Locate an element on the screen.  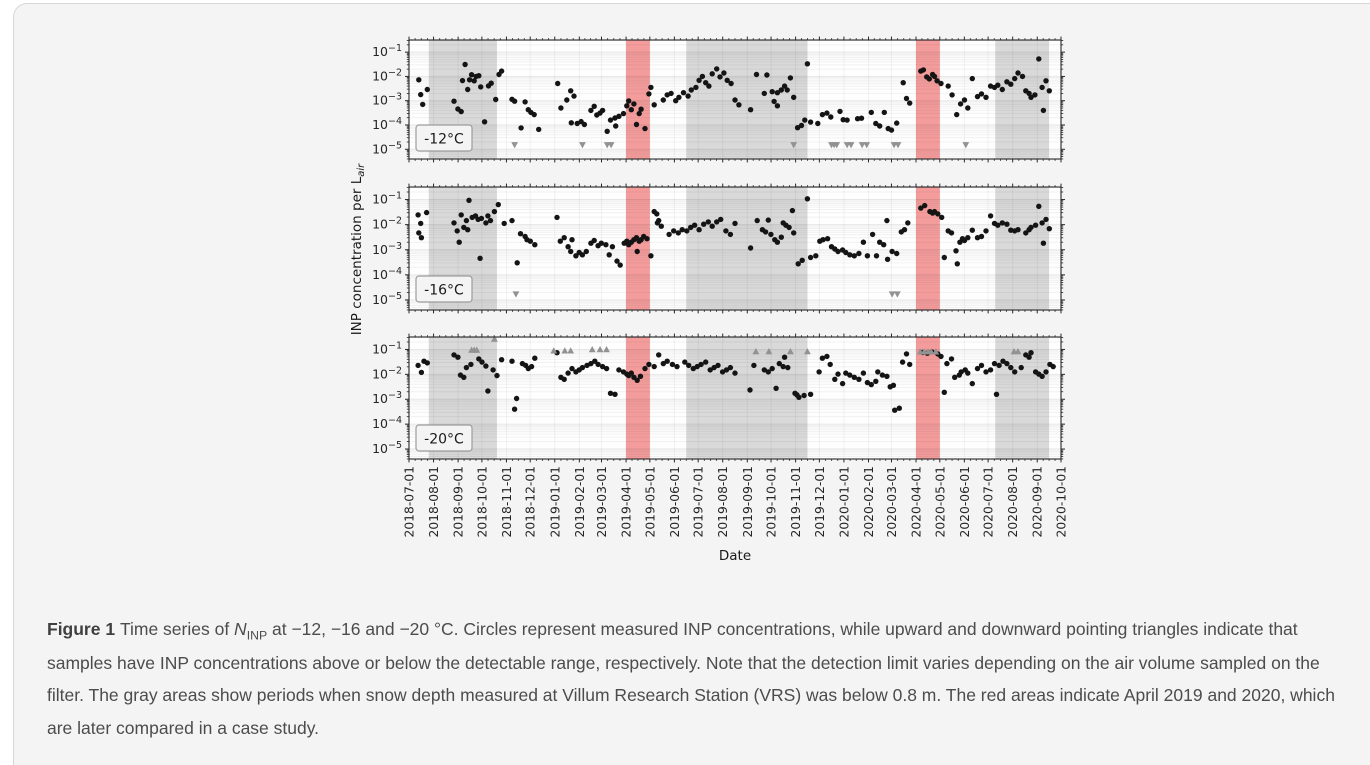
x-tick-label: 2019-06-01 is located at coordinates (675, 501).